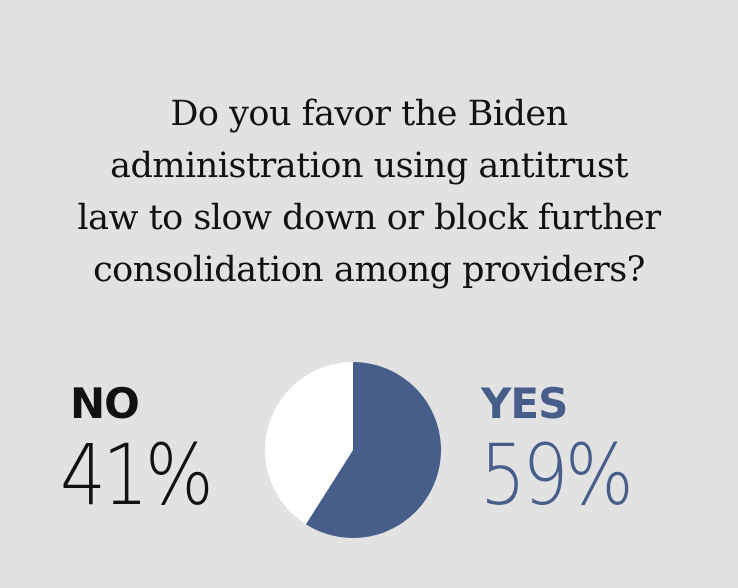 This screenshot has width=738, height=588. What do you see at coordinates (557, 475) in the screenshot?
I see `yes-percentage: 59%` at bounding box center [557, 475].